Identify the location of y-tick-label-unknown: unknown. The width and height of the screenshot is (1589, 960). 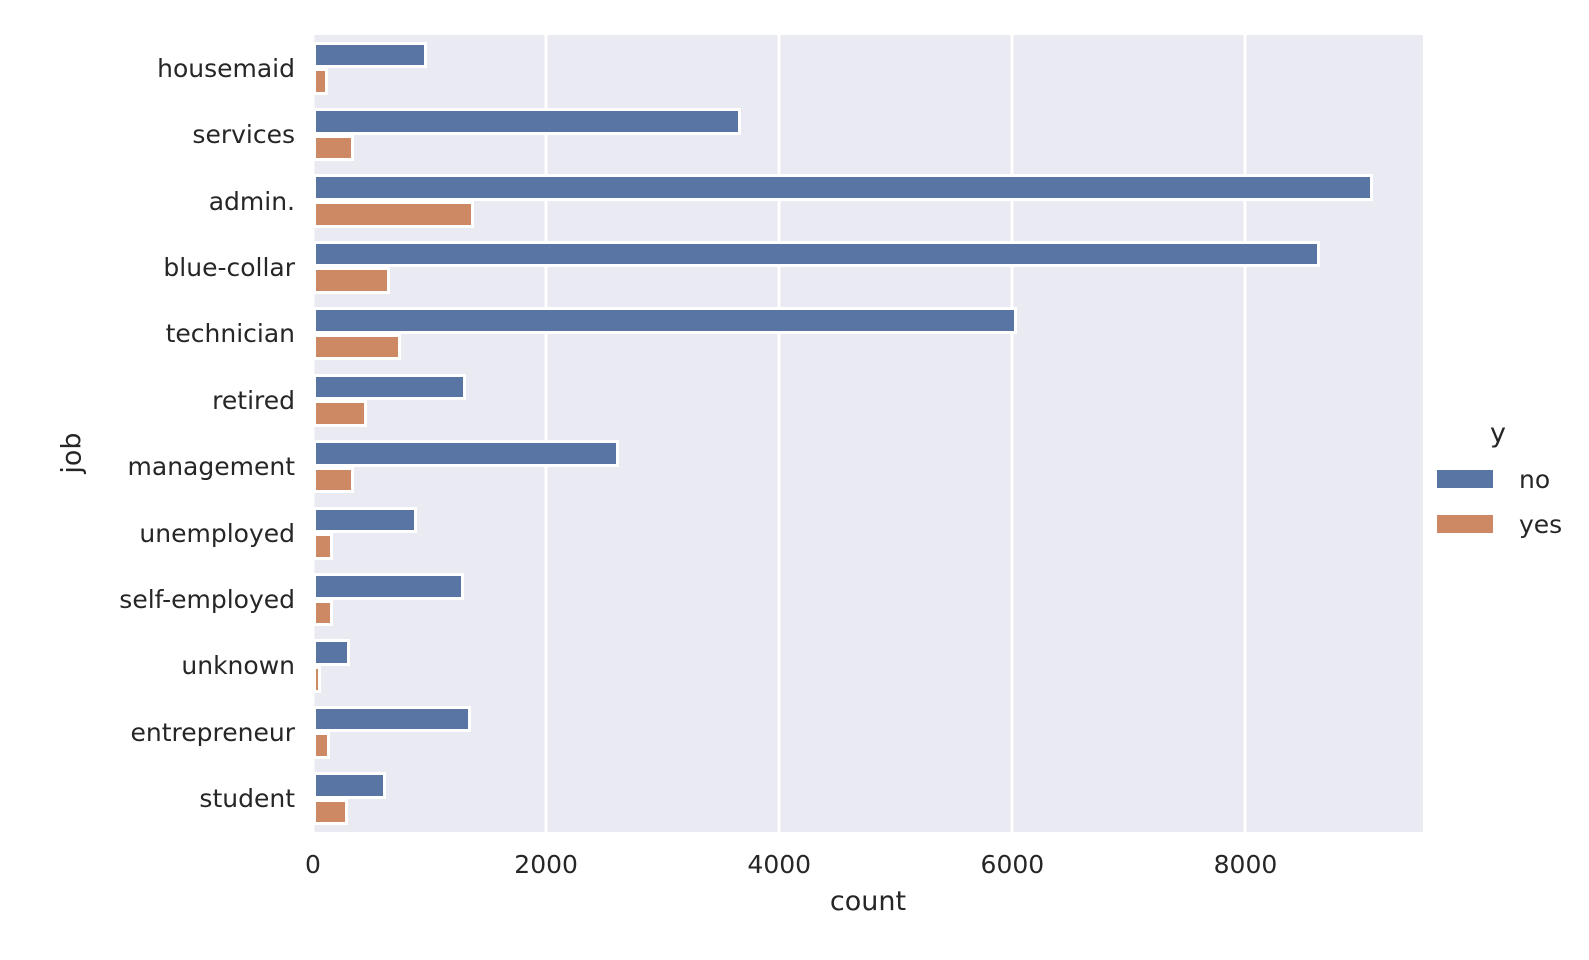
(238, 666).